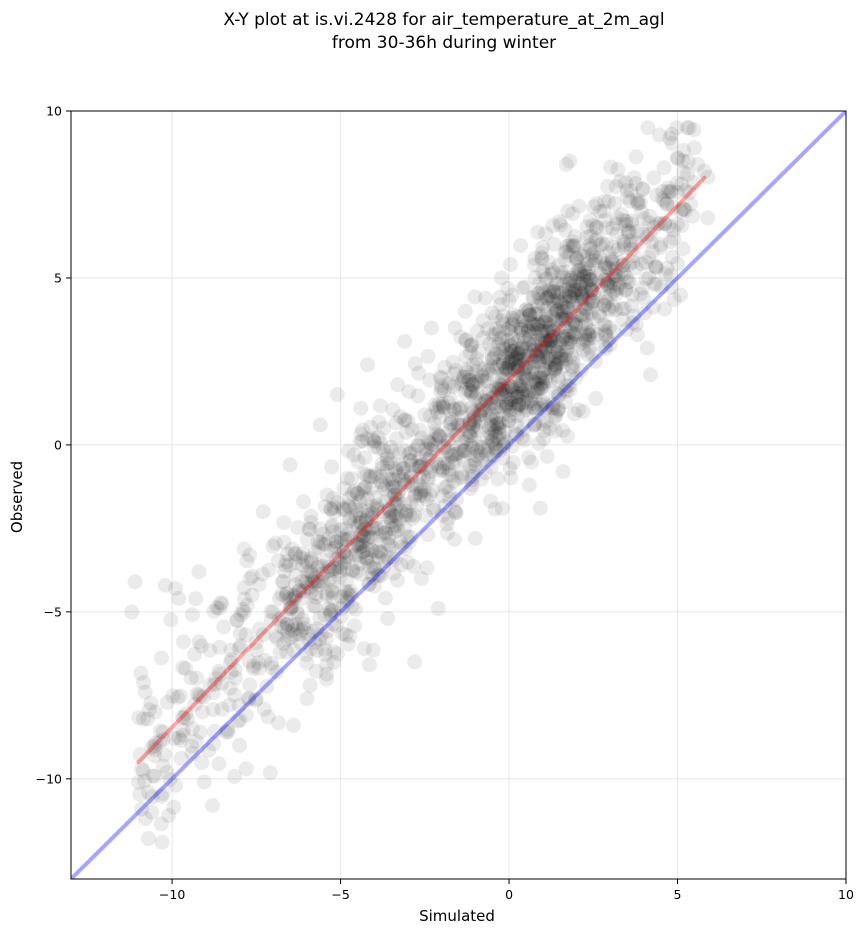 The width and height of the screenshot is (861, 934). What do you see at coordinates (846, 894) in the screenshot?
I see `x-tick-label-4: 10` at bounding box center [846, 894].